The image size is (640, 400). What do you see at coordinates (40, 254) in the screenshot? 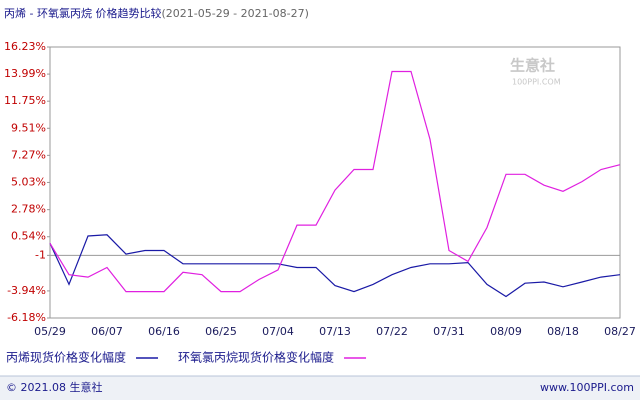
I see `y-tick-label: -1` at bounding box center [40, 254].